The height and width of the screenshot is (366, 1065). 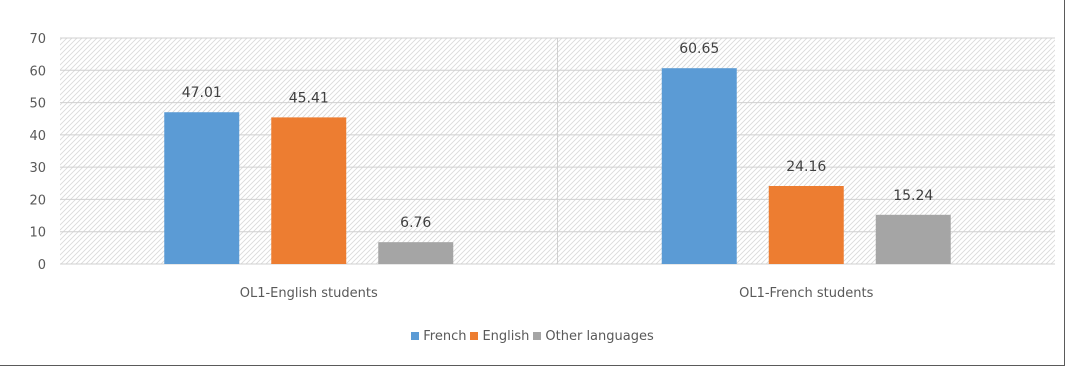 What do you see at coordinates (506, 336) in the screenshot?
I see `legend-label: English` at bounding box center [506, 336].